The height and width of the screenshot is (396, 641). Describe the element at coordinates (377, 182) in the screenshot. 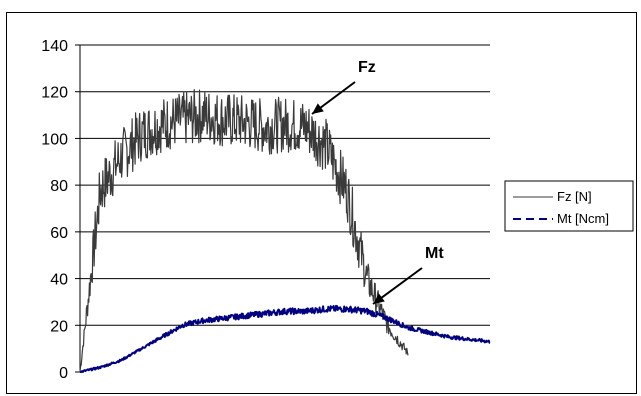

I see `annotations: Fz Mt` at that location.